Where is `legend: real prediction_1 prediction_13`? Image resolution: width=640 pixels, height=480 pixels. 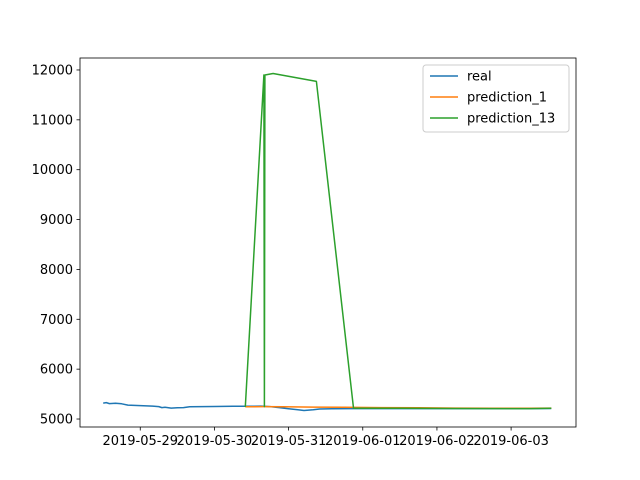
legend: real prediction_1 prediction_13 is located at coordinates (496, 98).